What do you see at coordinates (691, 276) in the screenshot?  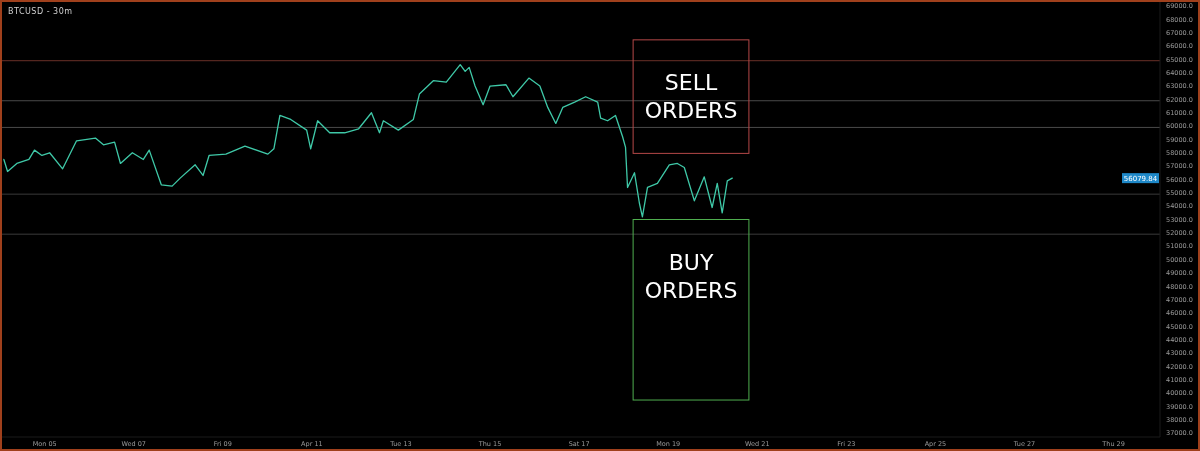 I see `annotation: BUY ORDERS` at bounding box center [691, 276].